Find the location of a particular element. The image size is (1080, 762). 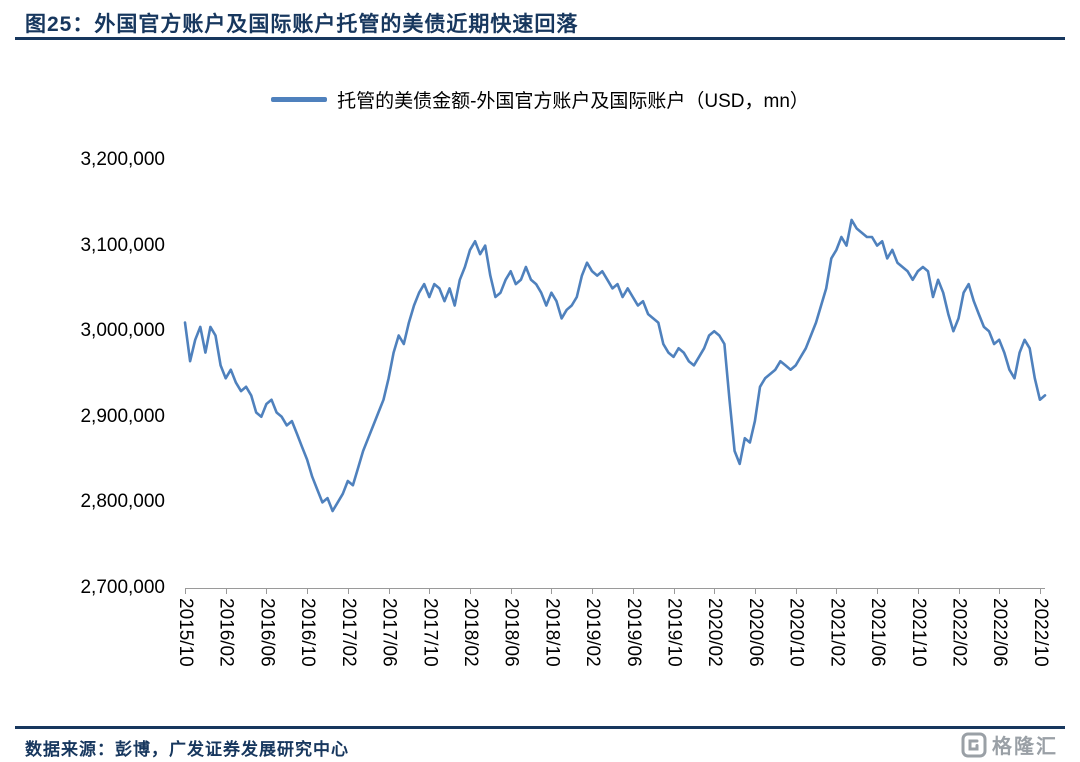

x-tick-label: 2017/02 is located at coordinates (348, 632).